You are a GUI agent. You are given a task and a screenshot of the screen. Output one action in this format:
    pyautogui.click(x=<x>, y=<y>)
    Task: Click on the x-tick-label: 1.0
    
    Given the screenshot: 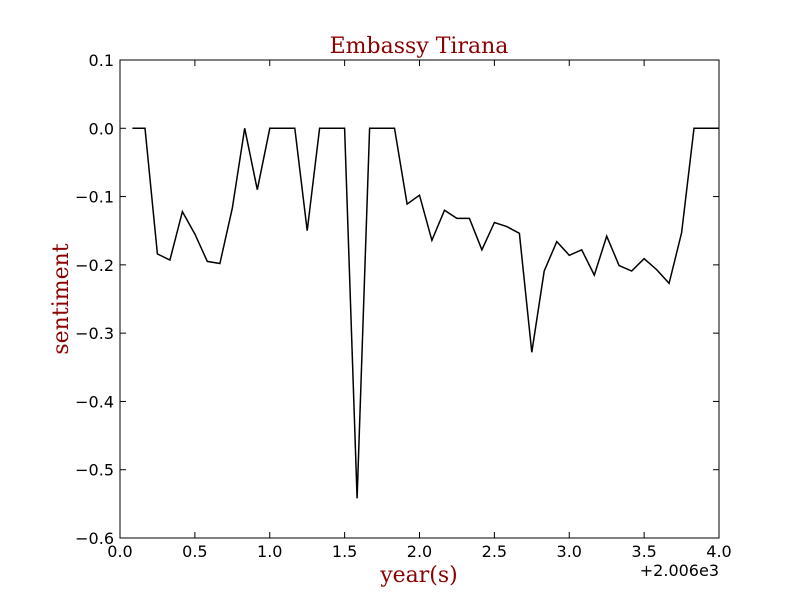 What is the action you would take?
    pyautogui.click(x=269, y=551)
    